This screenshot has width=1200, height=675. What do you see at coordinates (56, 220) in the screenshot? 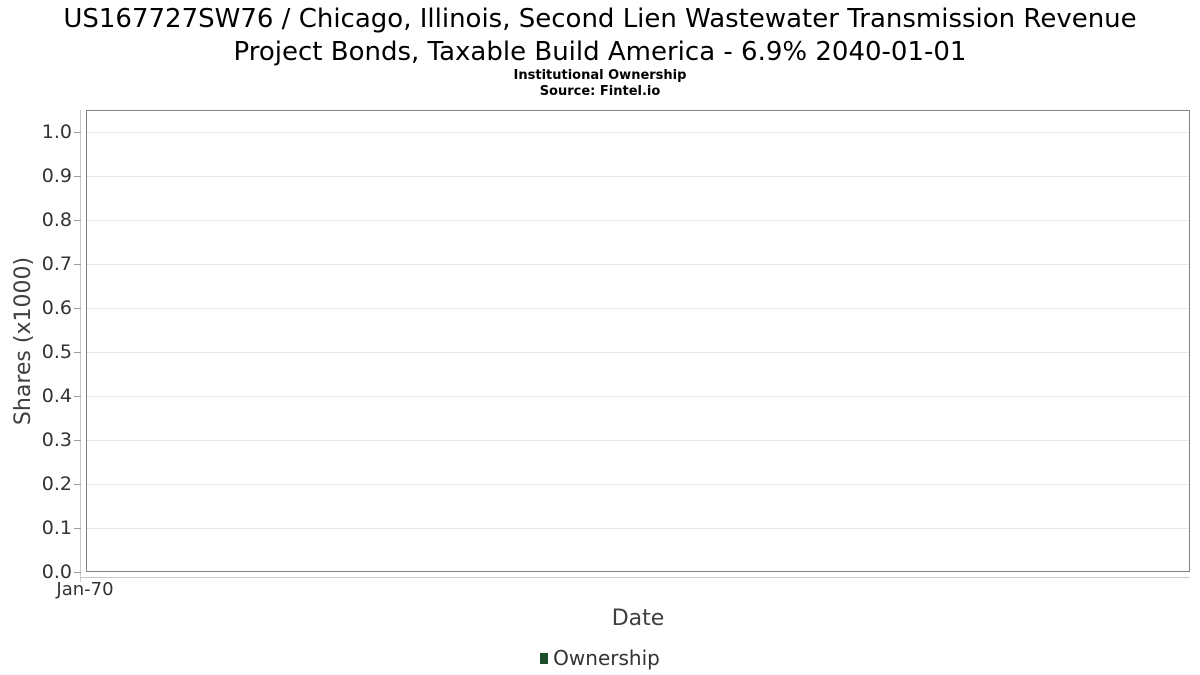
I see `y-tick-label: 0.8` at bounding box center [56, 220].